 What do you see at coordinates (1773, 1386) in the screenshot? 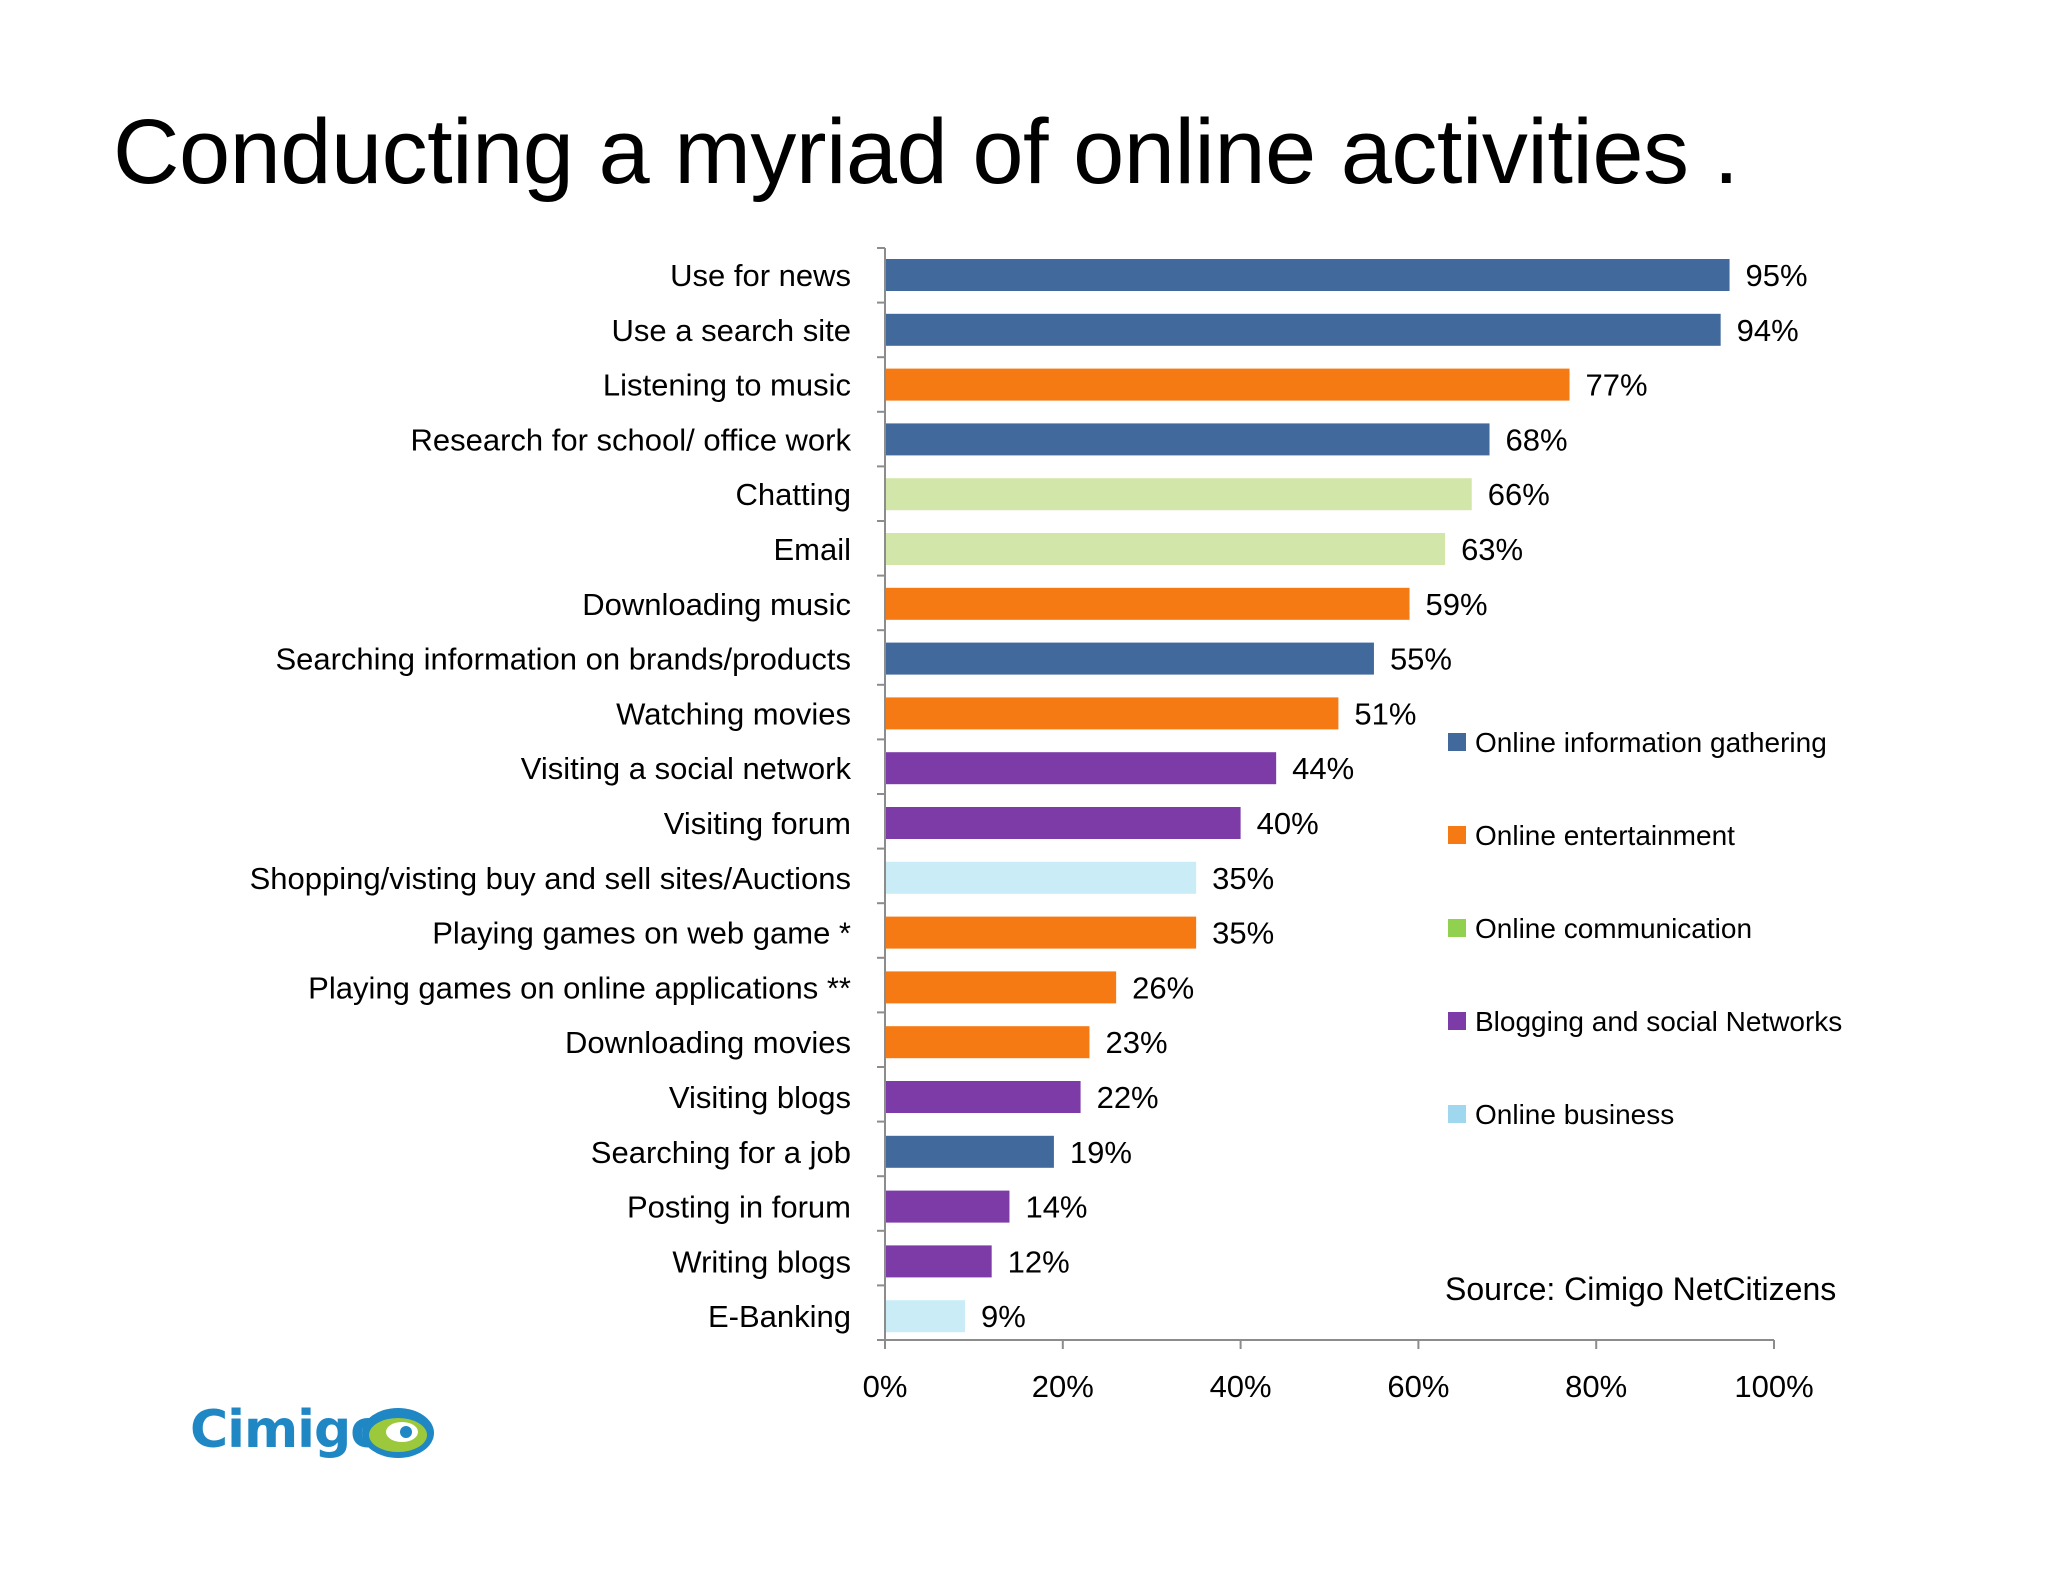
I see `x-tick-label: 100%` at bounding box center [1773, 1386].